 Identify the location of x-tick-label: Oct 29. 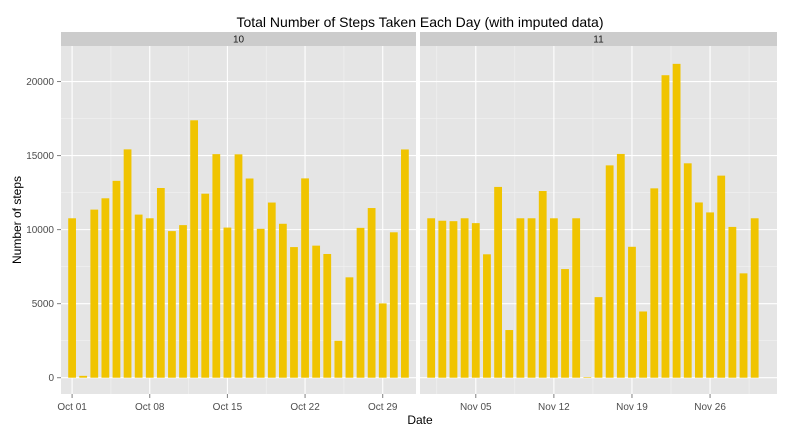
(383, 407).